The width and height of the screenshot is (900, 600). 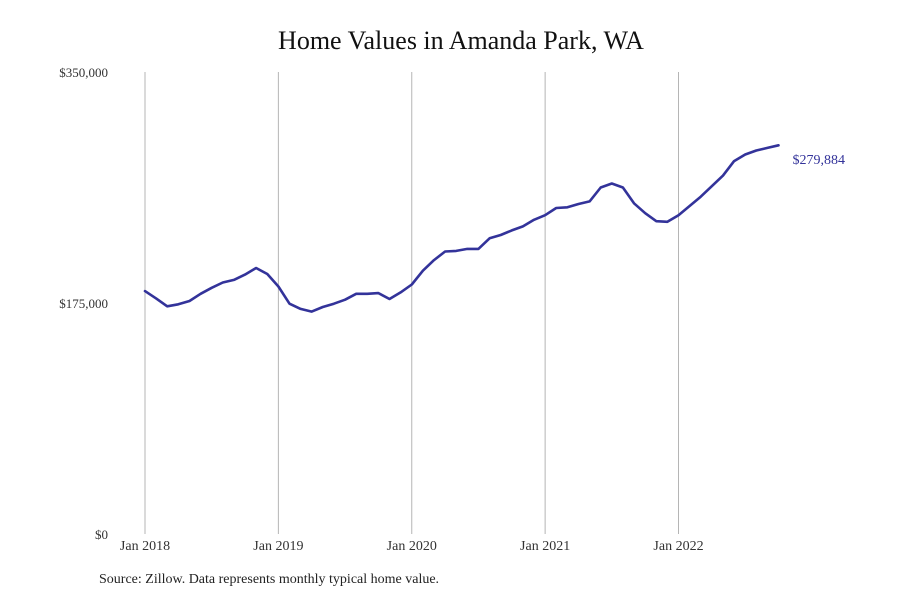 I want to click on y-axis: $0 $175,000 $350,000, so click(x=83, y=303).